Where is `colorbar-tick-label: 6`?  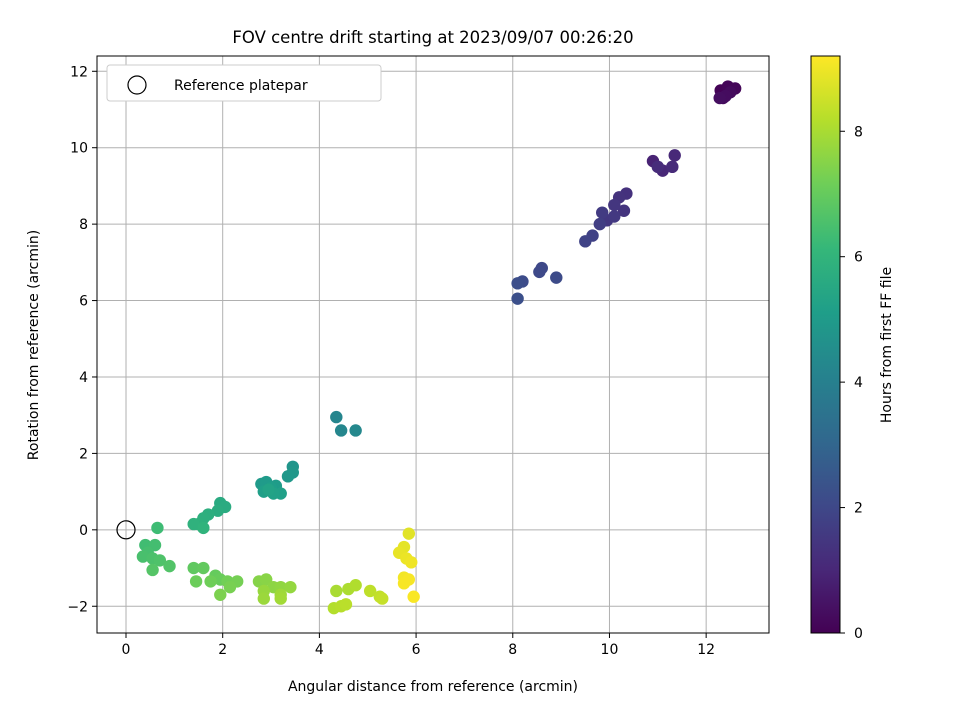
colorbar-tick-label: 6 is located at coordinates (858, 258).